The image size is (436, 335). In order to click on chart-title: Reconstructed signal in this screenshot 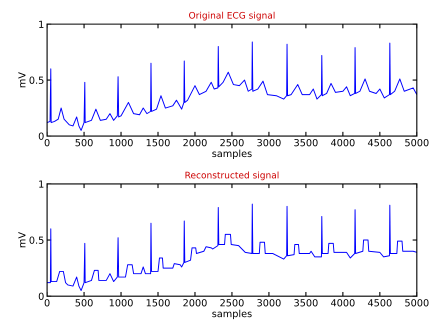, I will do `click(232, 176)`.